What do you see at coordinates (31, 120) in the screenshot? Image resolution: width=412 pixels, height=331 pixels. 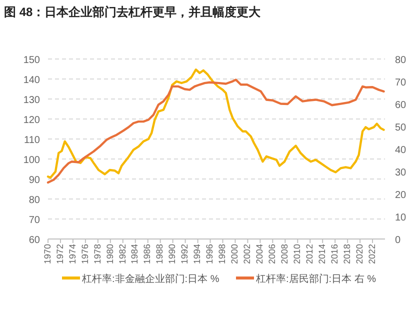 I see `y-tick-label: 120` at bounding box center [31, 120].